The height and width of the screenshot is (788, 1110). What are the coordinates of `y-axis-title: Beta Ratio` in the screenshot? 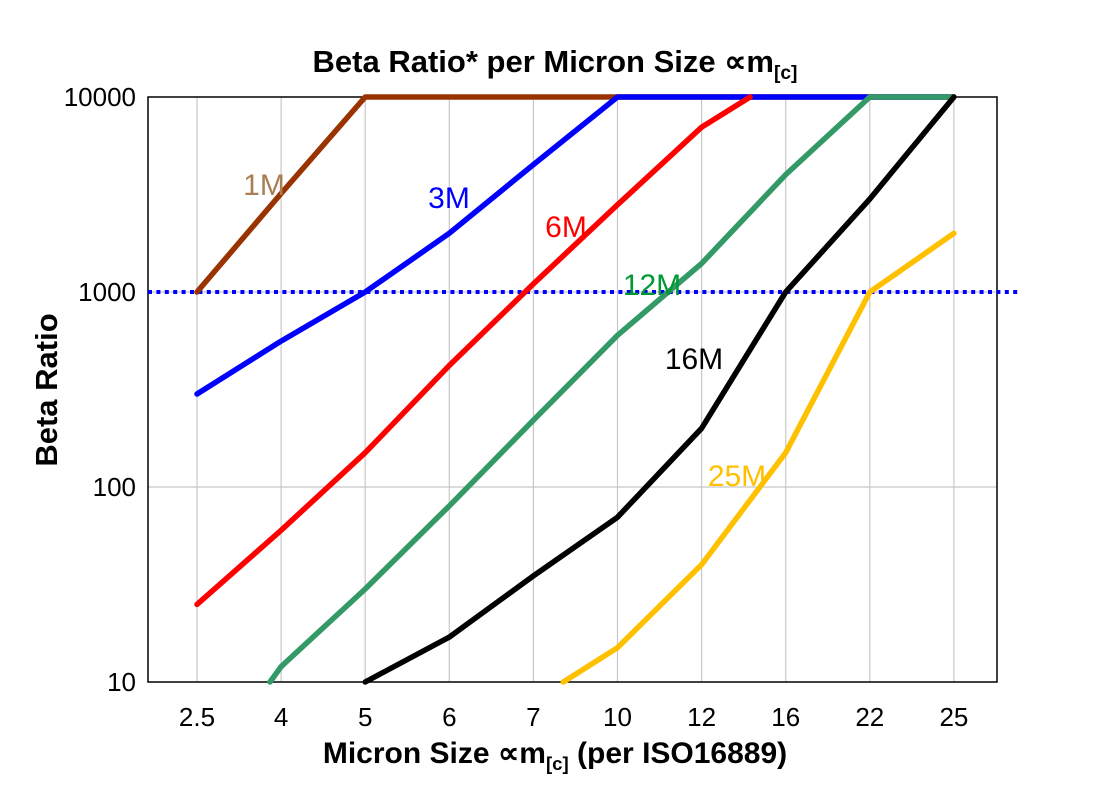 It's located at (47, 389).